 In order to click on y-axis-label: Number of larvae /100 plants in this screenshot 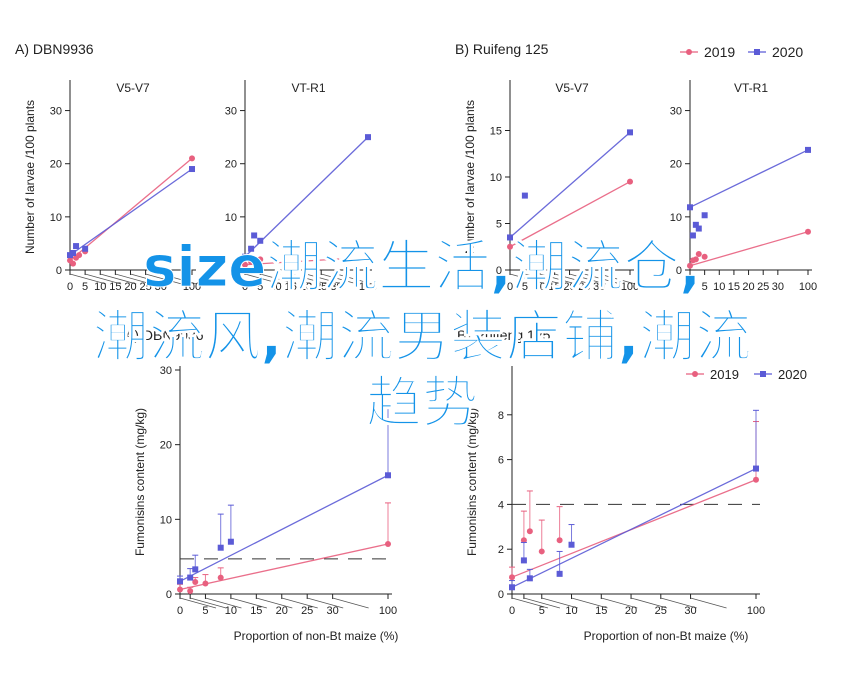, I will do `click(470, 177)`.